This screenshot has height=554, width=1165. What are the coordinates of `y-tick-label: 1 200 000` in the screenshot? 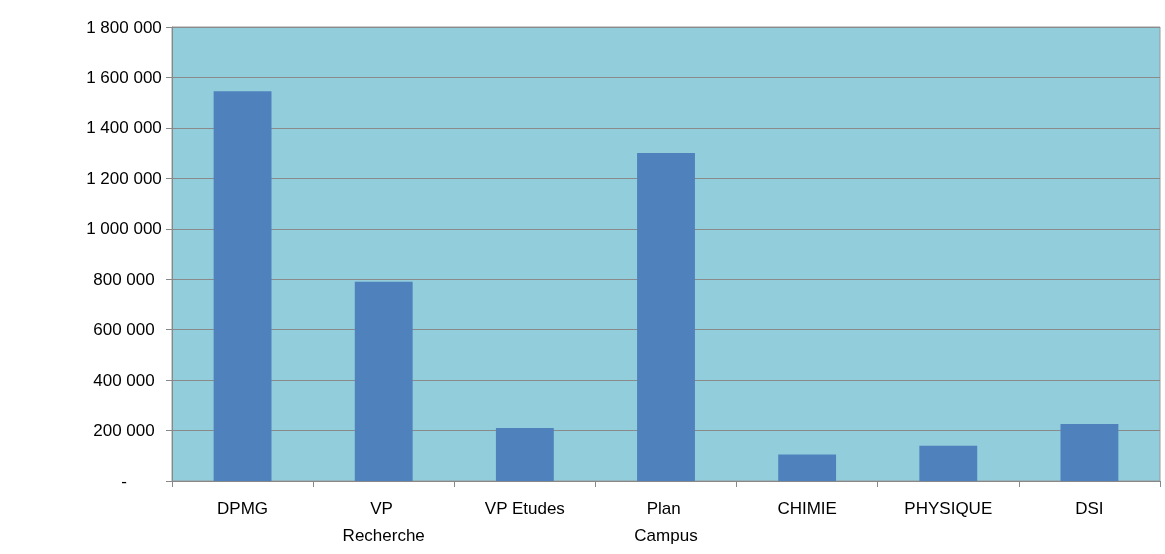 It's located at (124, 178).